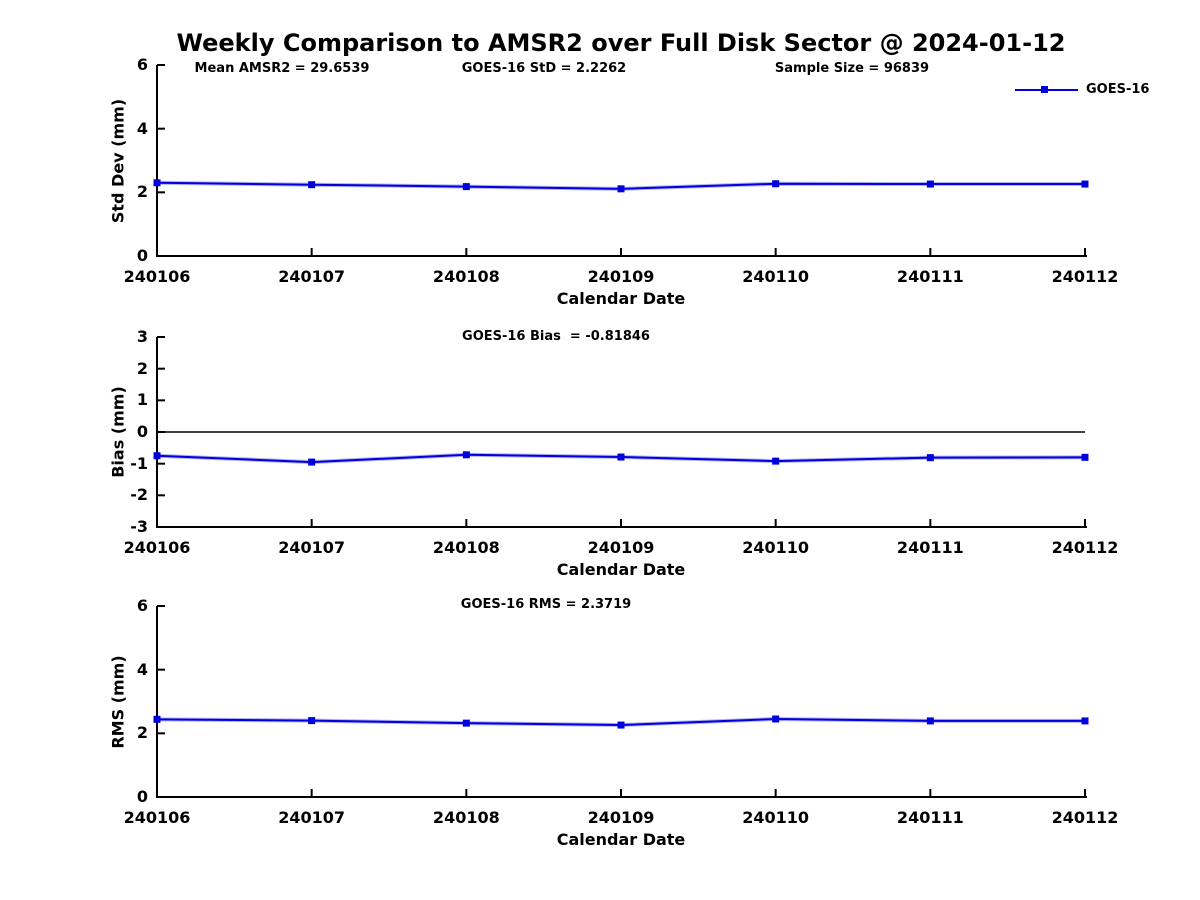  What do you see at coordinates (118, 432) in the screenshot?
I see `y-axis-label: Bias (mm)` at bounding box center [118, 432].